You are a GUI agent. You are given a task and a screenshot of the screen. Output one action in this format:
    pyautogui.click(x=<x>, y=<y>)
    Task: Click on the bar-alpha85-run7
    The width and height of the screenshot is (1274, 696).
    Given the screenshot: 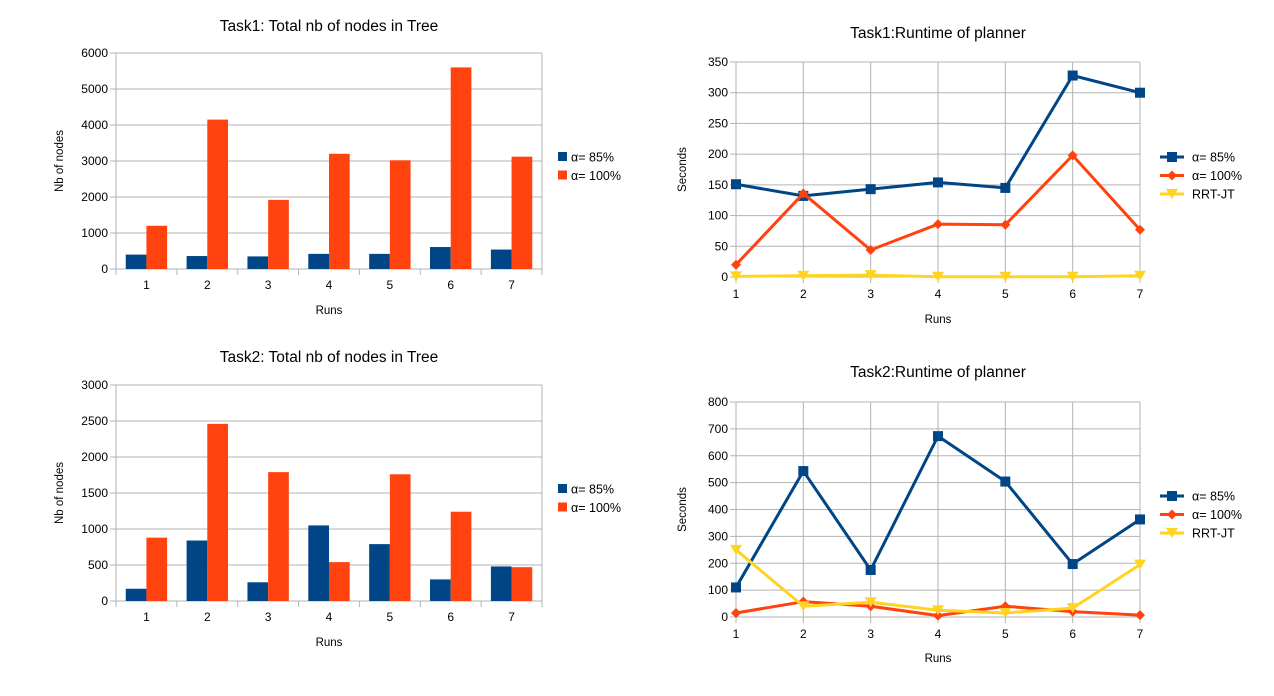 What is the action you would take?
    pyautogui.click(x=501, y=259)
    